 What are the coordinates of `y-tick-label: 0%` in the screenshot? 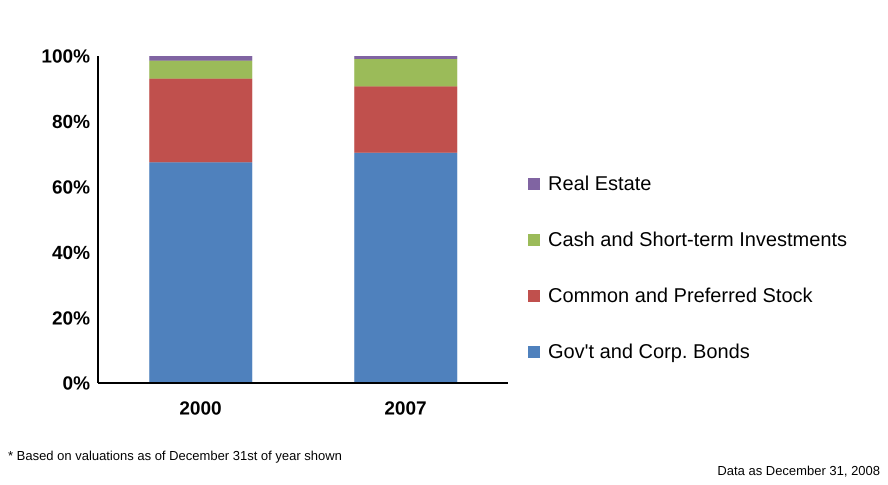 It's located at (76, 384).